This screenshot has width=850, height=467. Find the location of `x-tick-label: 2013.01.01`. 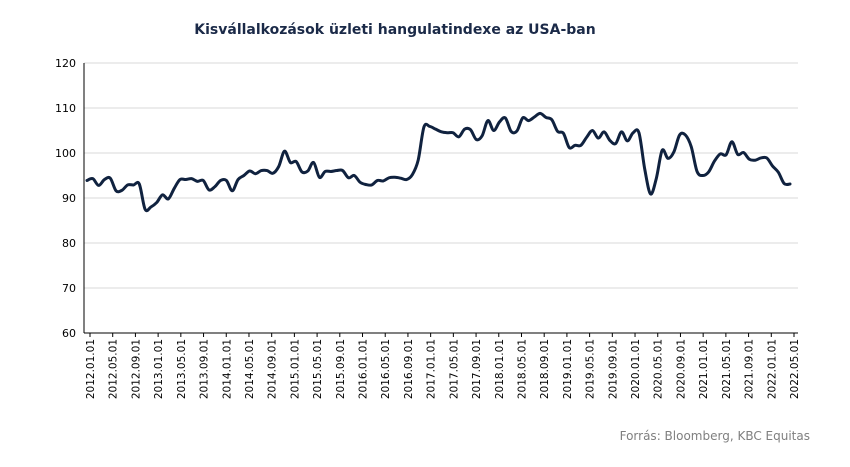

x-tick-label: 2013.01.01 is located at coordinates (159, 369).